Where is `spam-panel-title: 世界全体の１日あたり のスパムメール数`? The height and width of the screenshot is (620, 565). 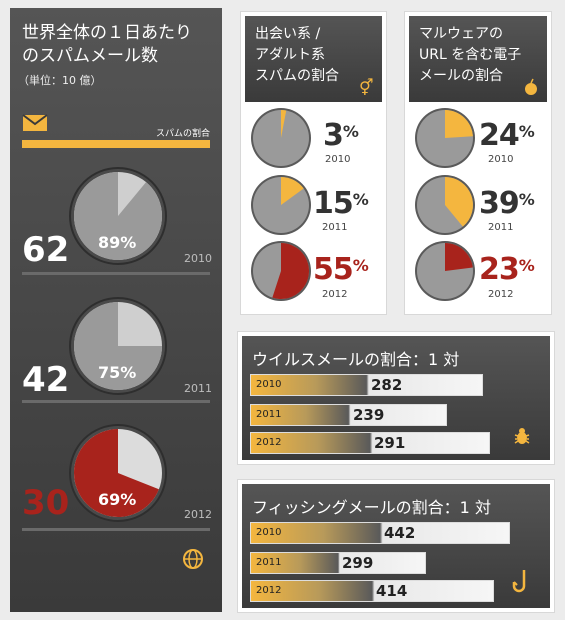
spam-panel-title: 世界全体の１日あたり のスパムメール数 is located at coordinates (107, 45).